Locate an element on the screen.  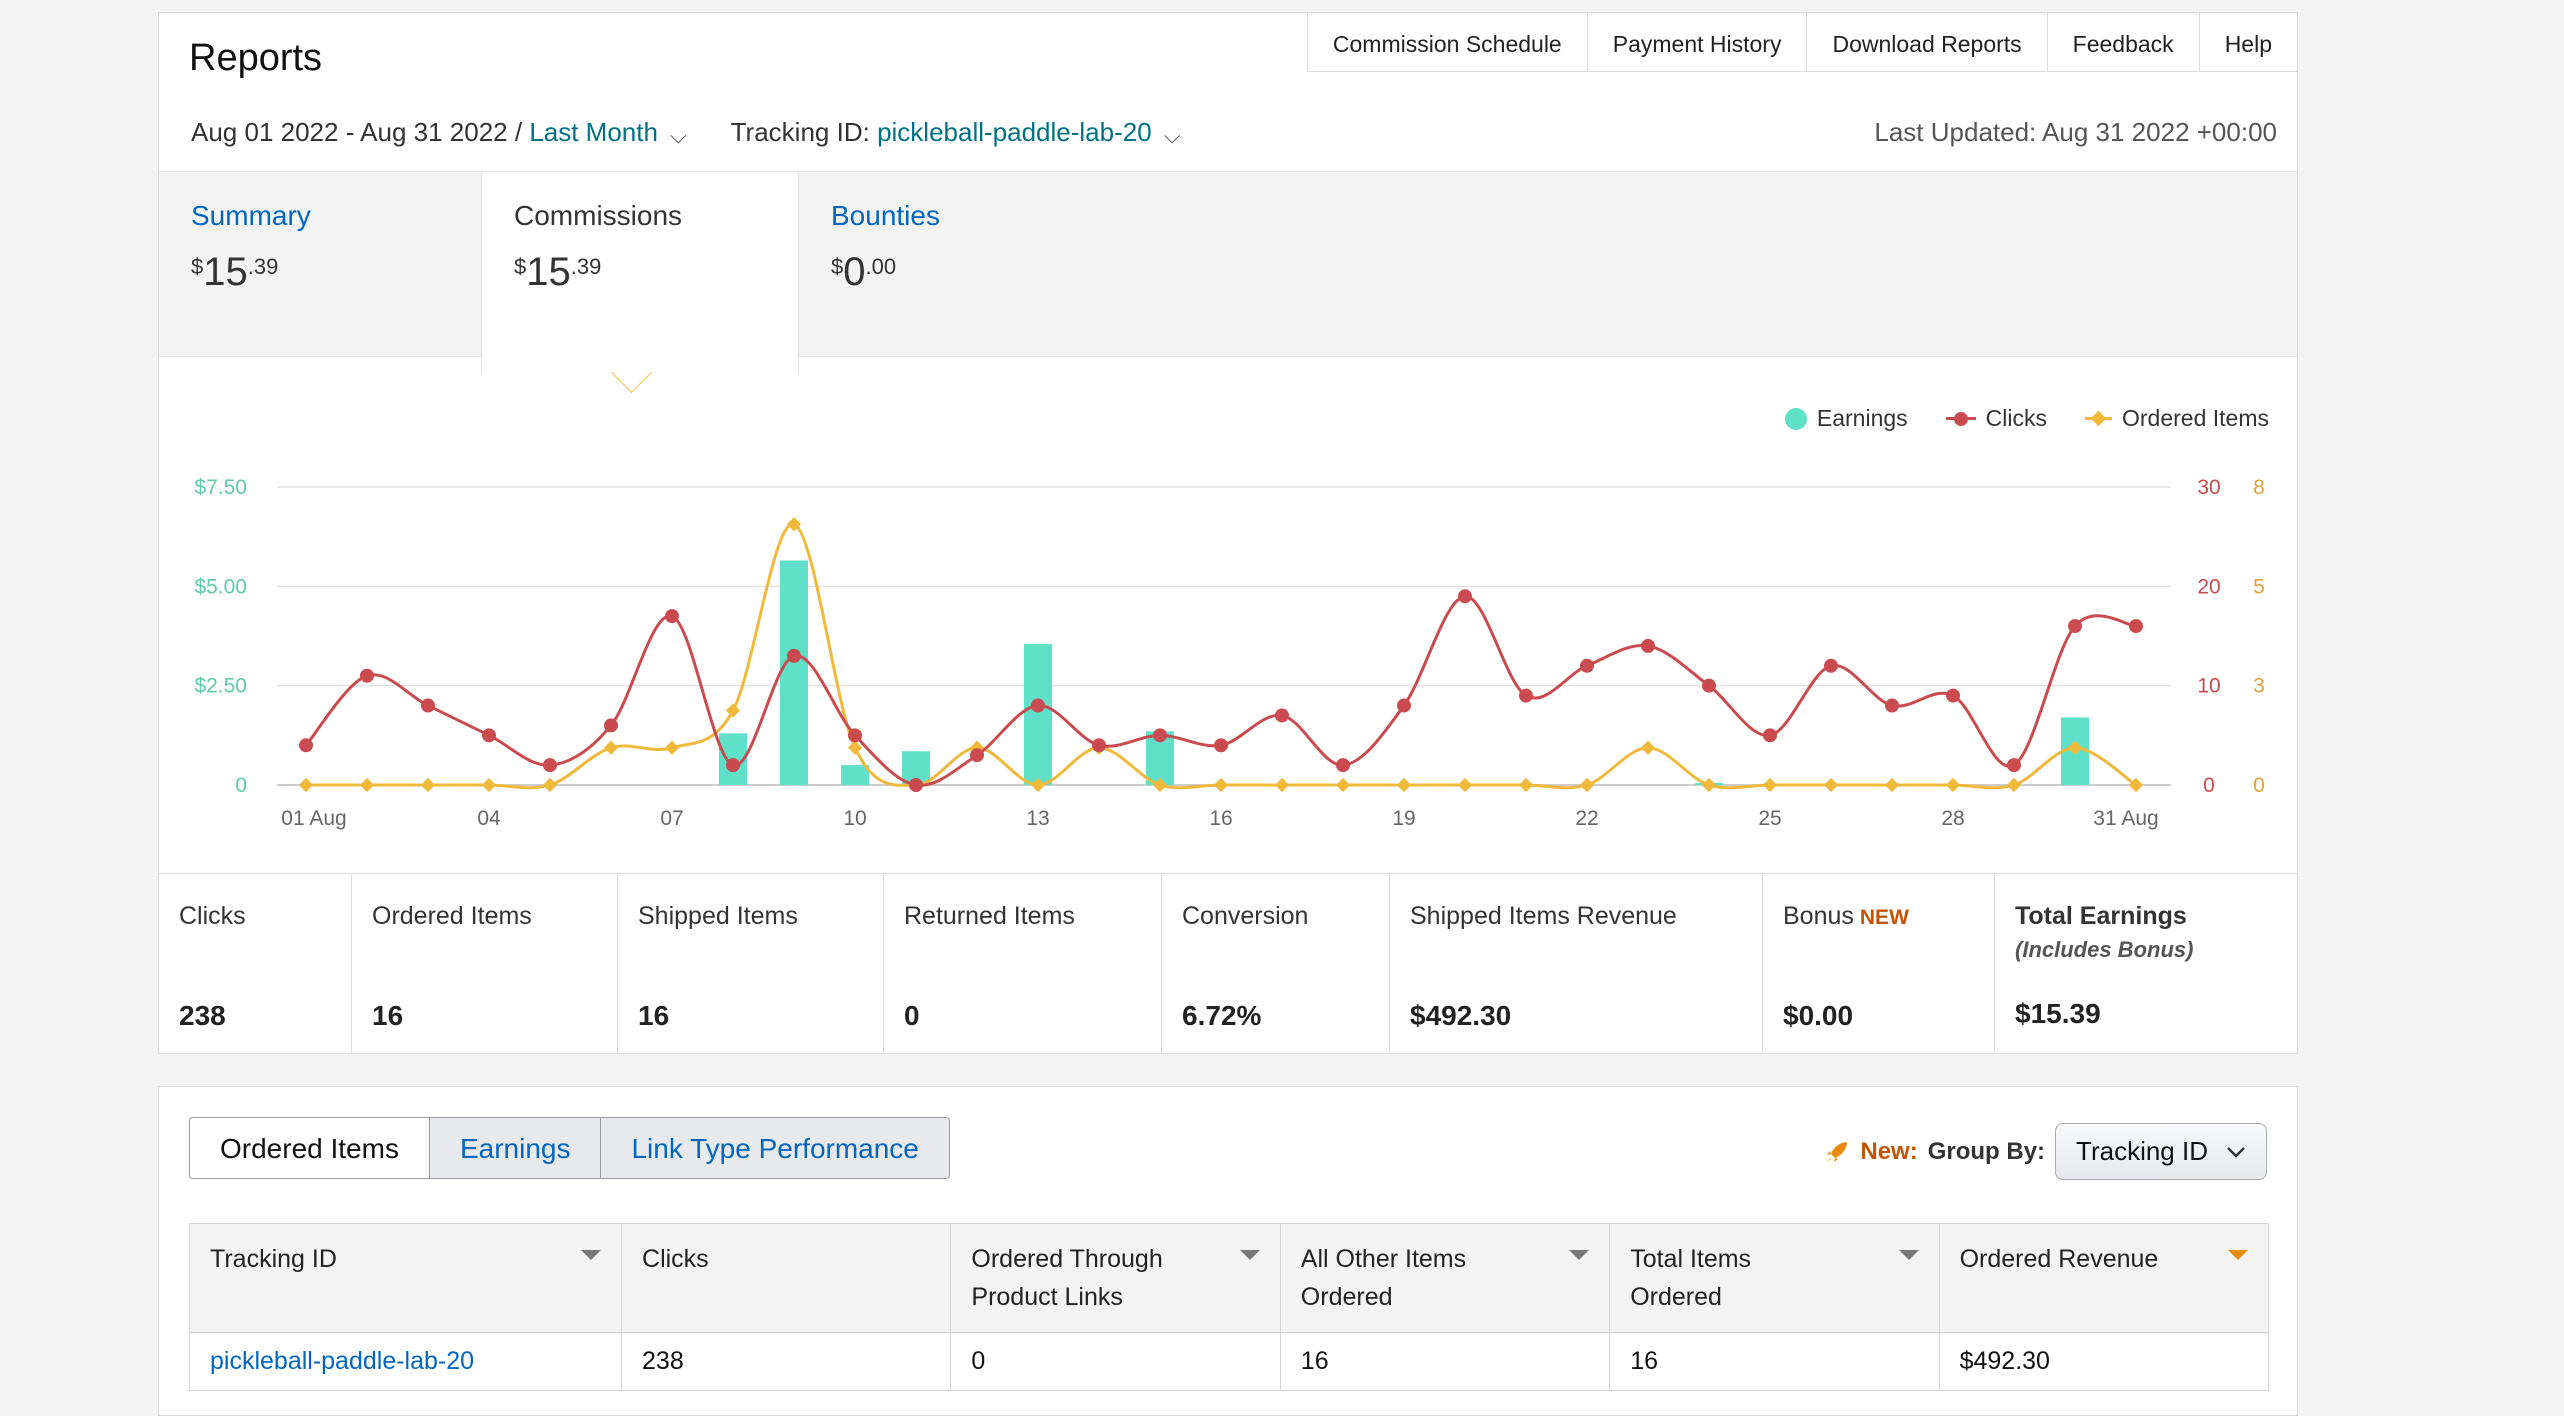
tab-summary-label: Summary is located at coordinates (251, 215).